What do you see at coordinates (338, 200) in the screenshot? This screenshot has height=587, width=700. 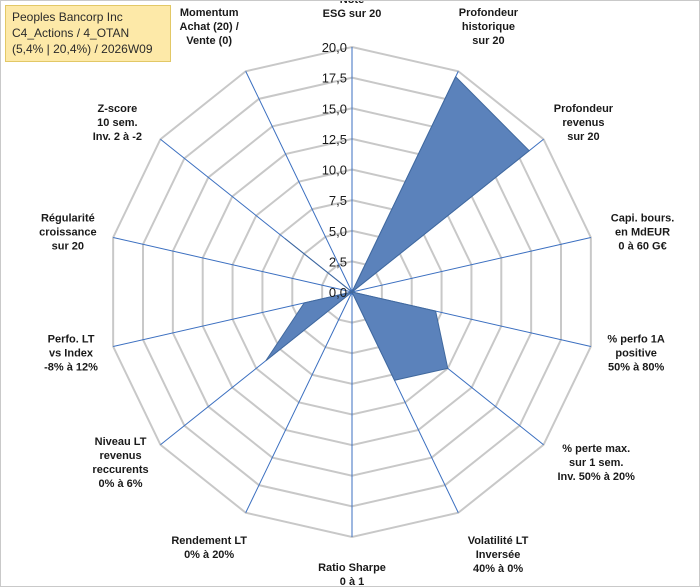 I see `tick-label: 7,5` at bounding box center [338, 200].